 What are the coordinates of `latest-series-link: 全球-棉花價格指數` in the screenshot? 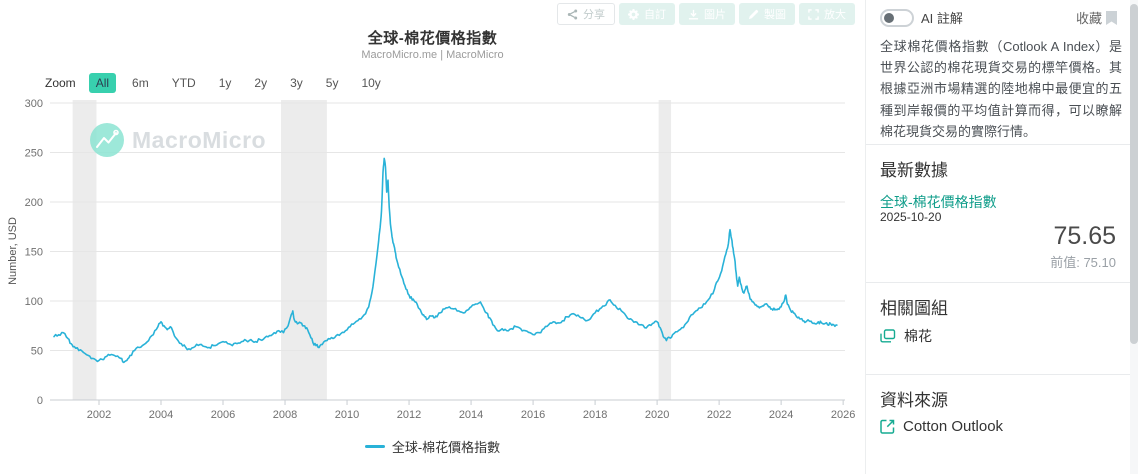 It's located at (938, 202).